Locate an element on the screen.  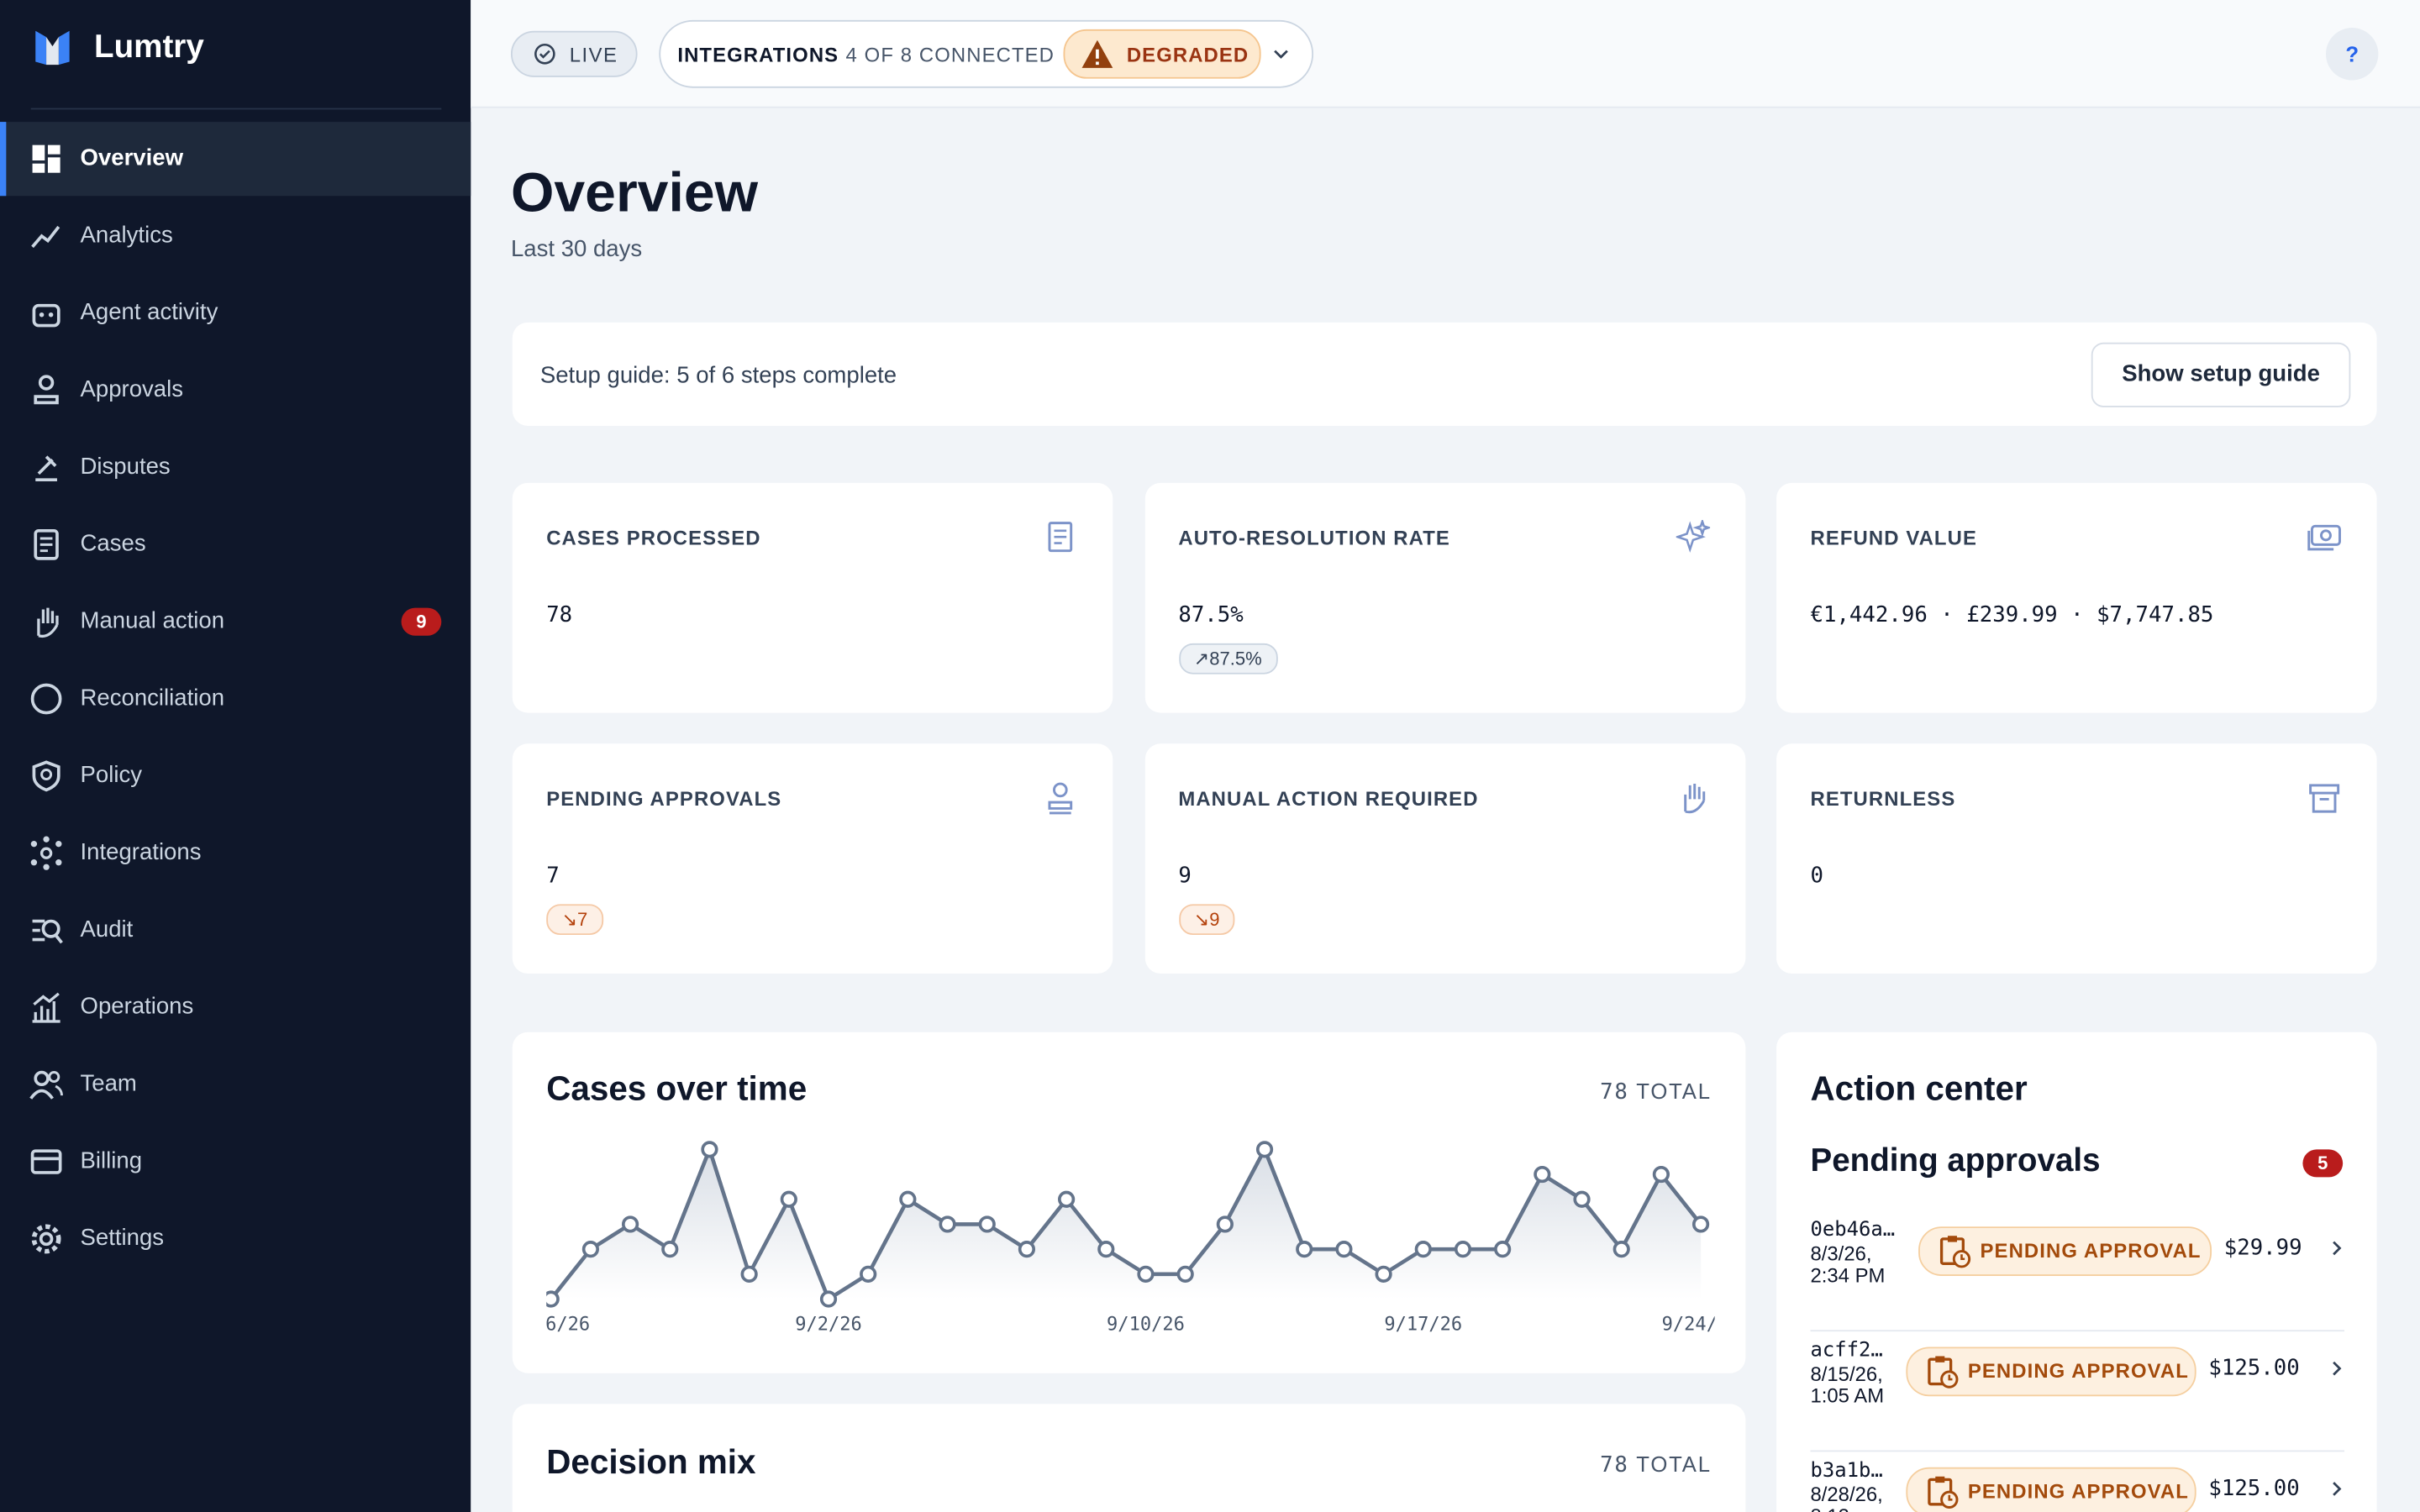
nav-item: Analytics is located at coordinates (235, 236).